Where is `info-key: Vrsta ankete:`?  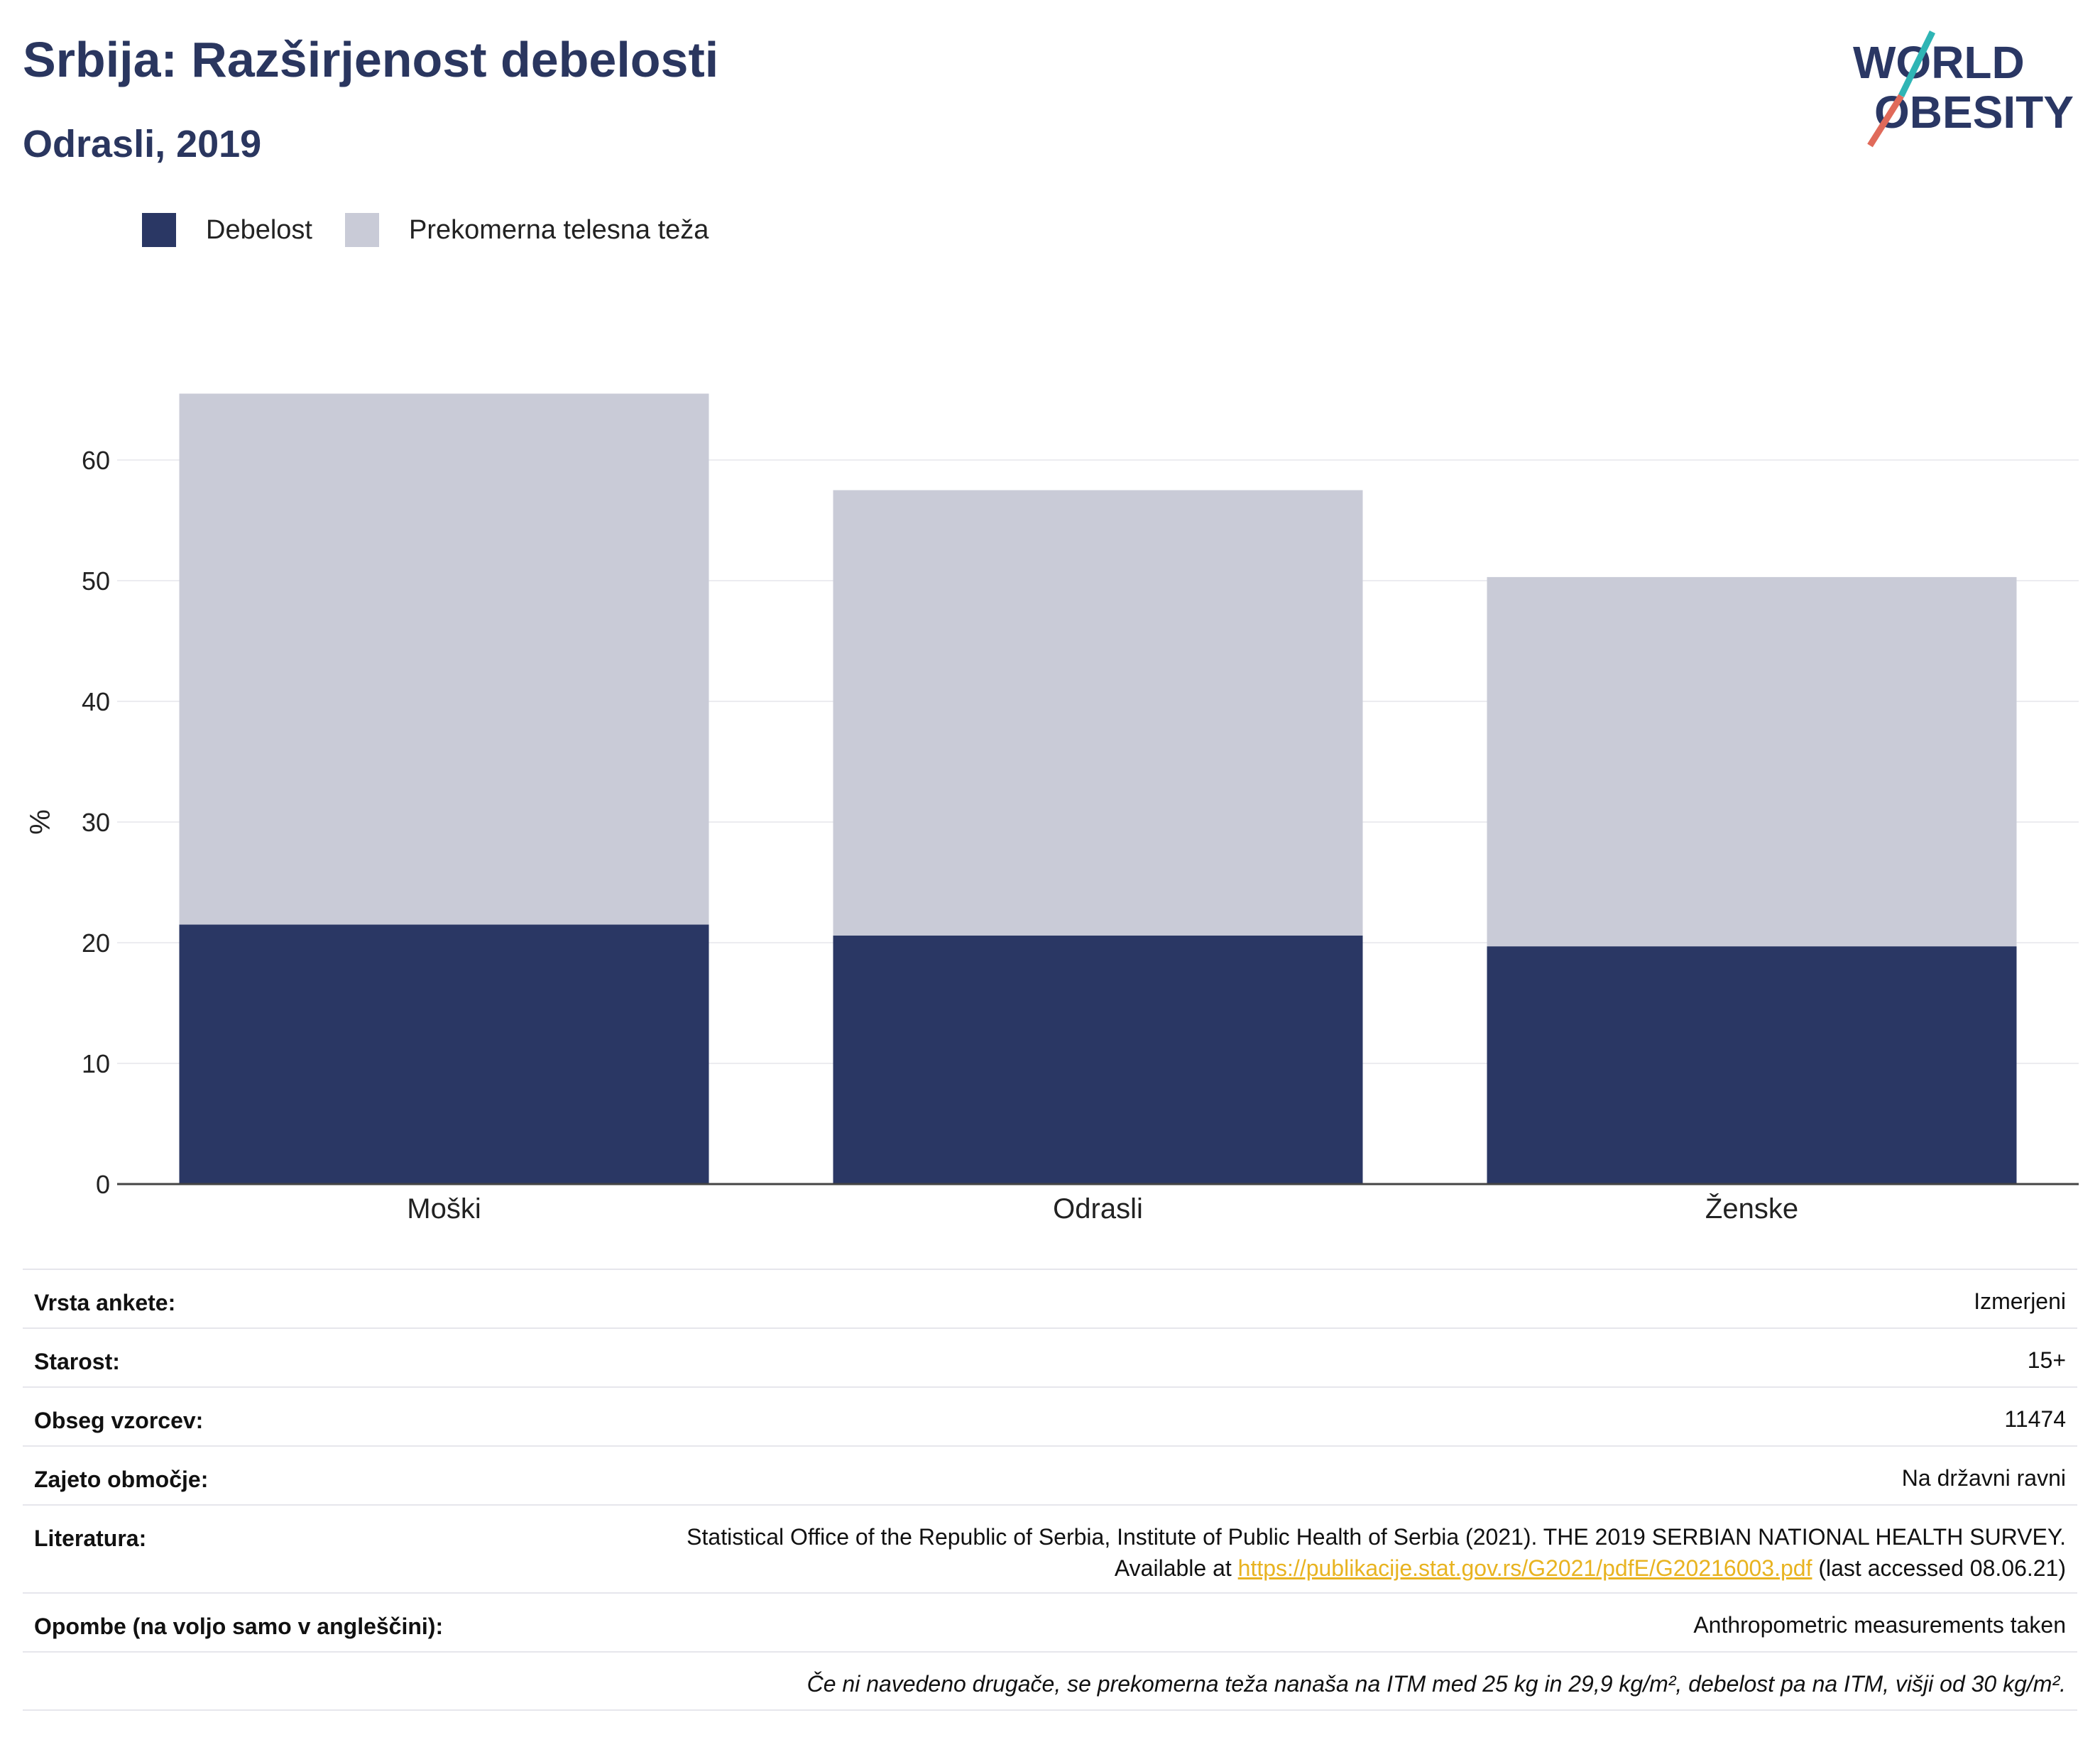
info-key: Vrsta ankete: is located at coordinates (105, 1302).